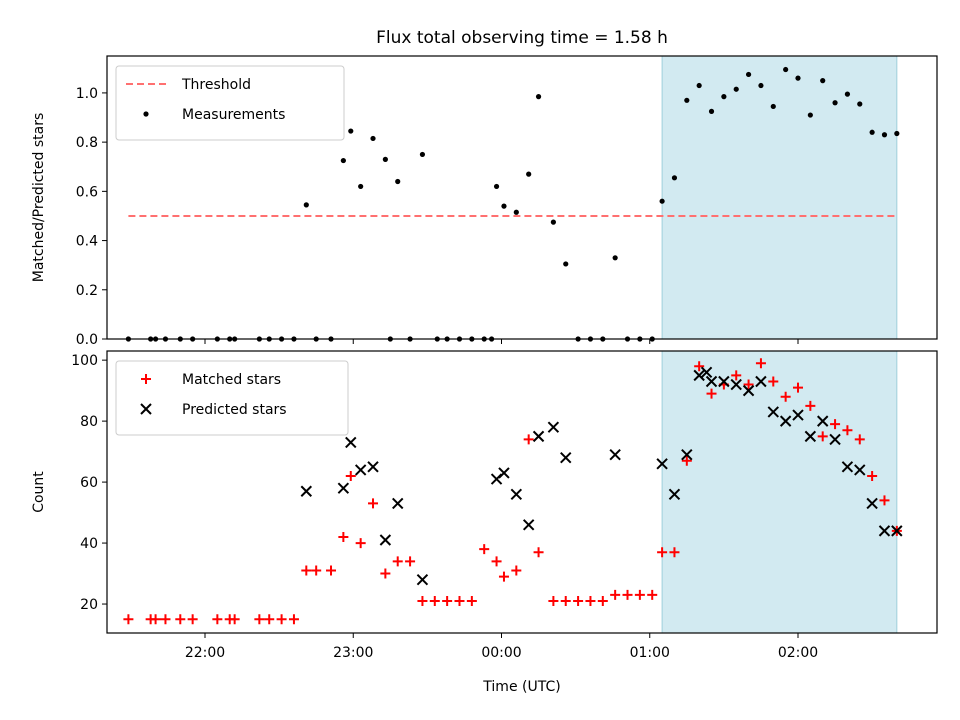  I want to click on observing-window-shade, so click(779, 492).